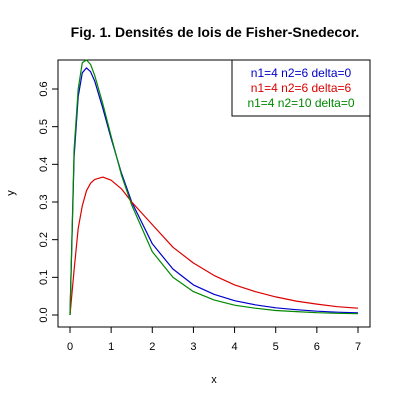 The height and width of the screenshot is (400, 400). I want to click on x-tick-label: 1, so click(111, 347).